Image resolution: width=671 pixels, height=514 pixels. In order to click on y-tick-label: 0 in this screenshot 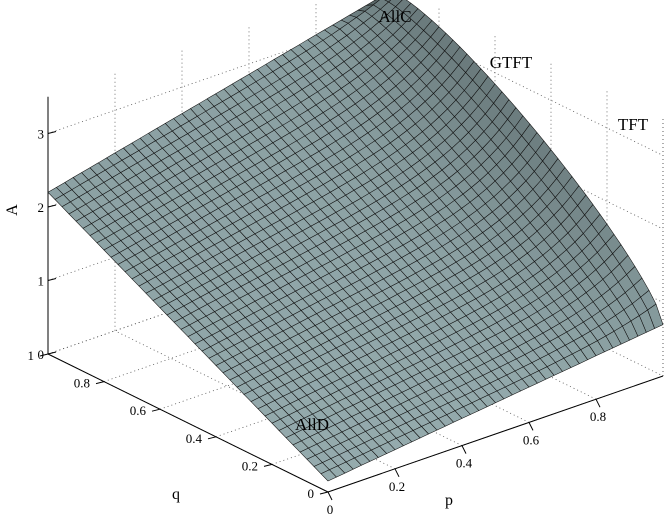, I will do `click(311, 493)`.